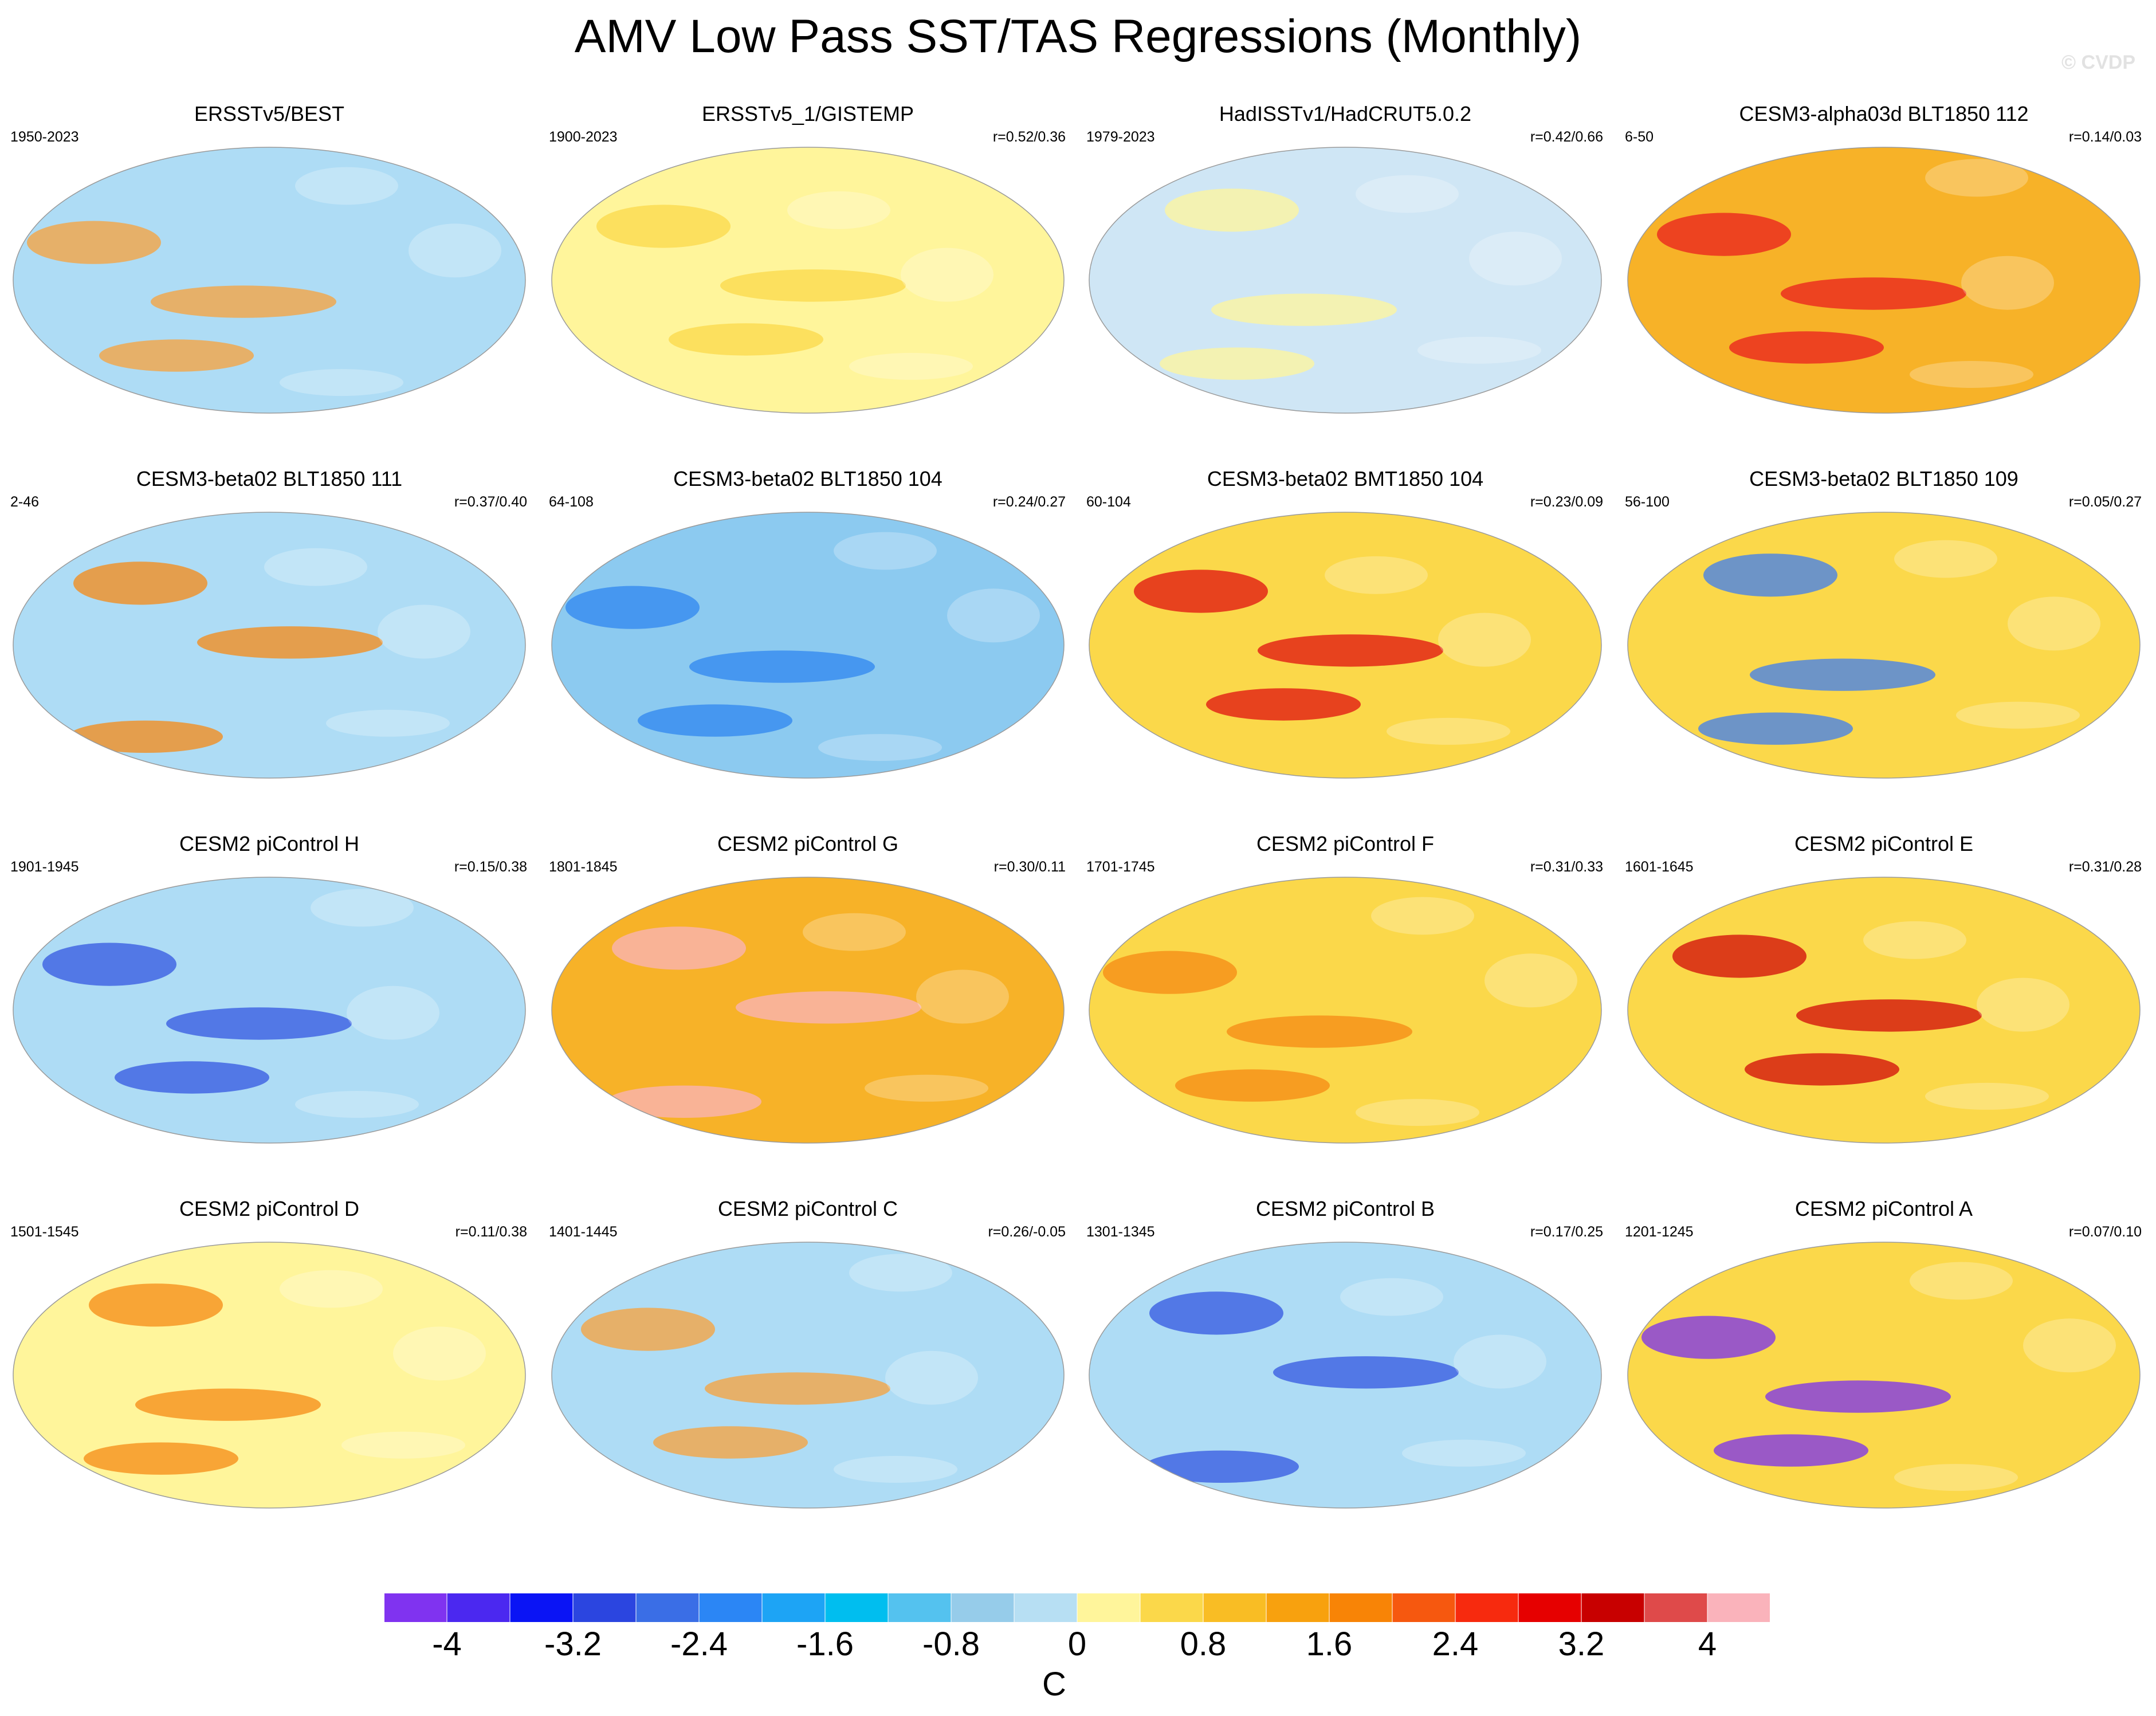 The image size is (2156, 1716). I want to click on panel-title: CESM3-beta02 BLT1850 104, so click(807, 478).